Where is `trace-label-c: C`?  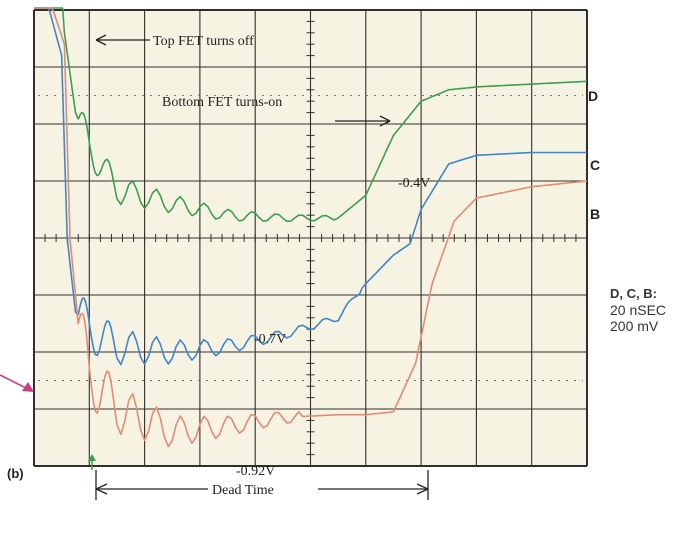 trace-label-c: C is located at coordinates (595, 165).